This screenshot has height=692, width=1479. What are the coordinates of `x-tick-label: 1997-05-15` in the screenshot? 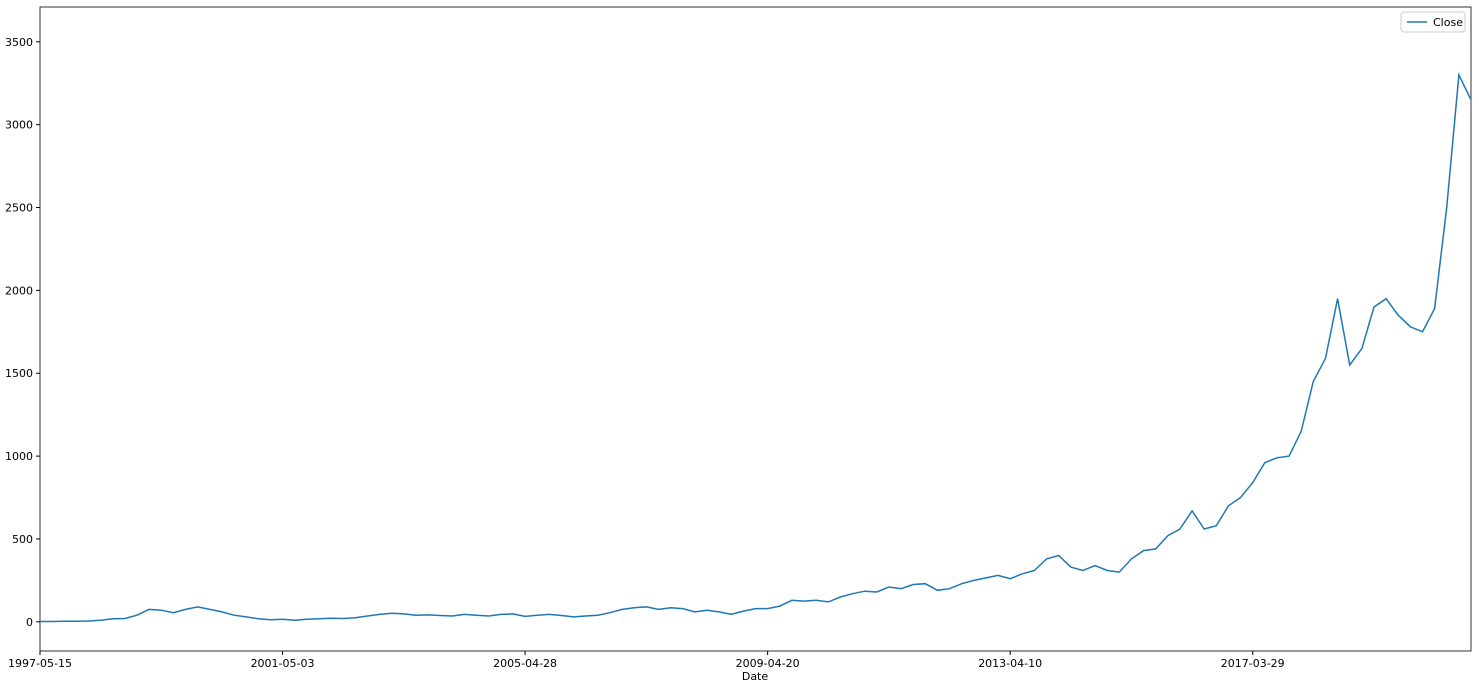 It's located at (40, 663).